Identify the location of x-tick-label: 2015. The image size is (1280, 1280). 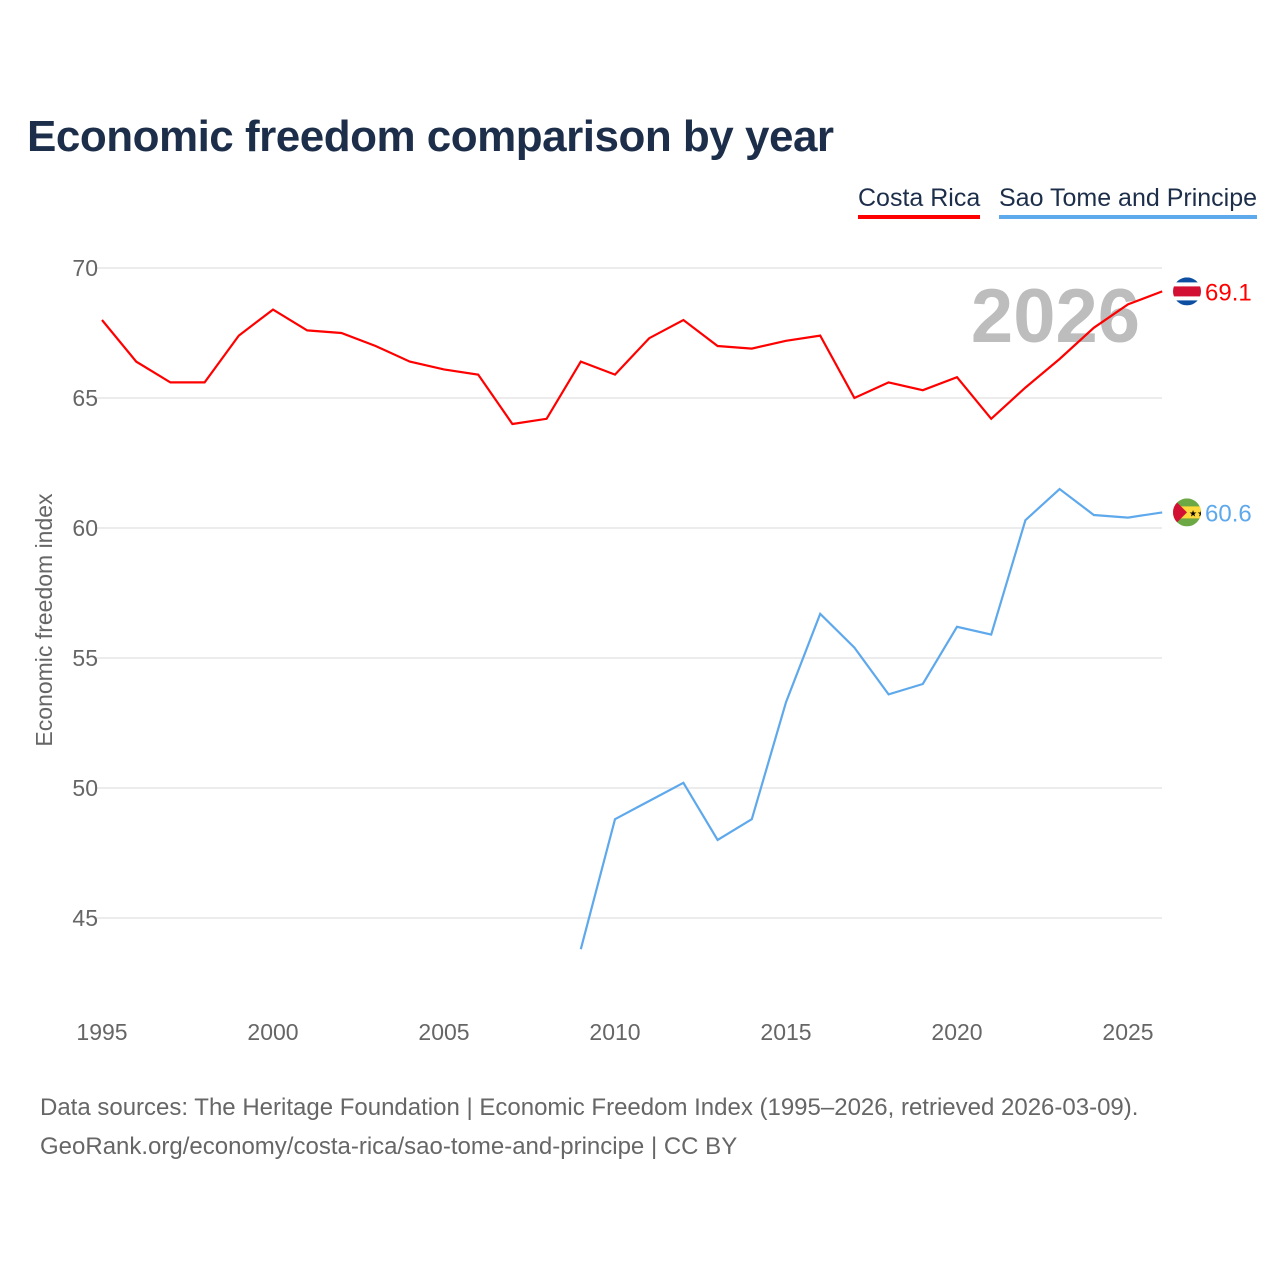
(785, 1032).